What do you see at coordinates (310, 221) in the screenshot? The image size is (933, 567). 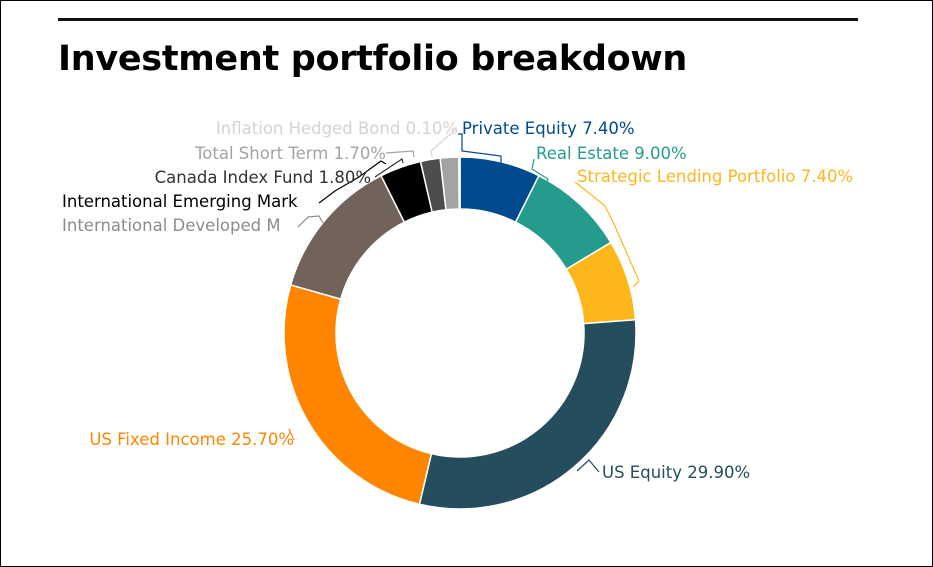 I see `leader-line-international-developed-markets` at bounding box center [310, 221].